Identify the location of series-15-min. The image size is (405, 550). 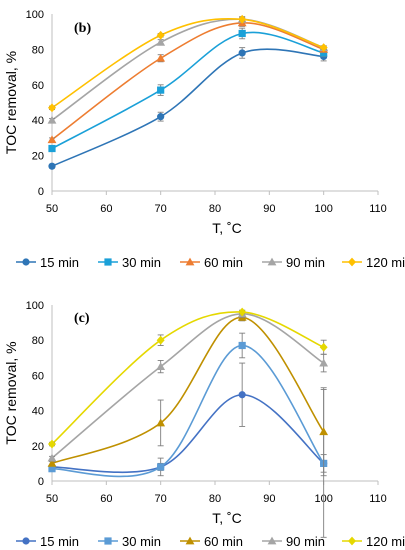
(188, 418).